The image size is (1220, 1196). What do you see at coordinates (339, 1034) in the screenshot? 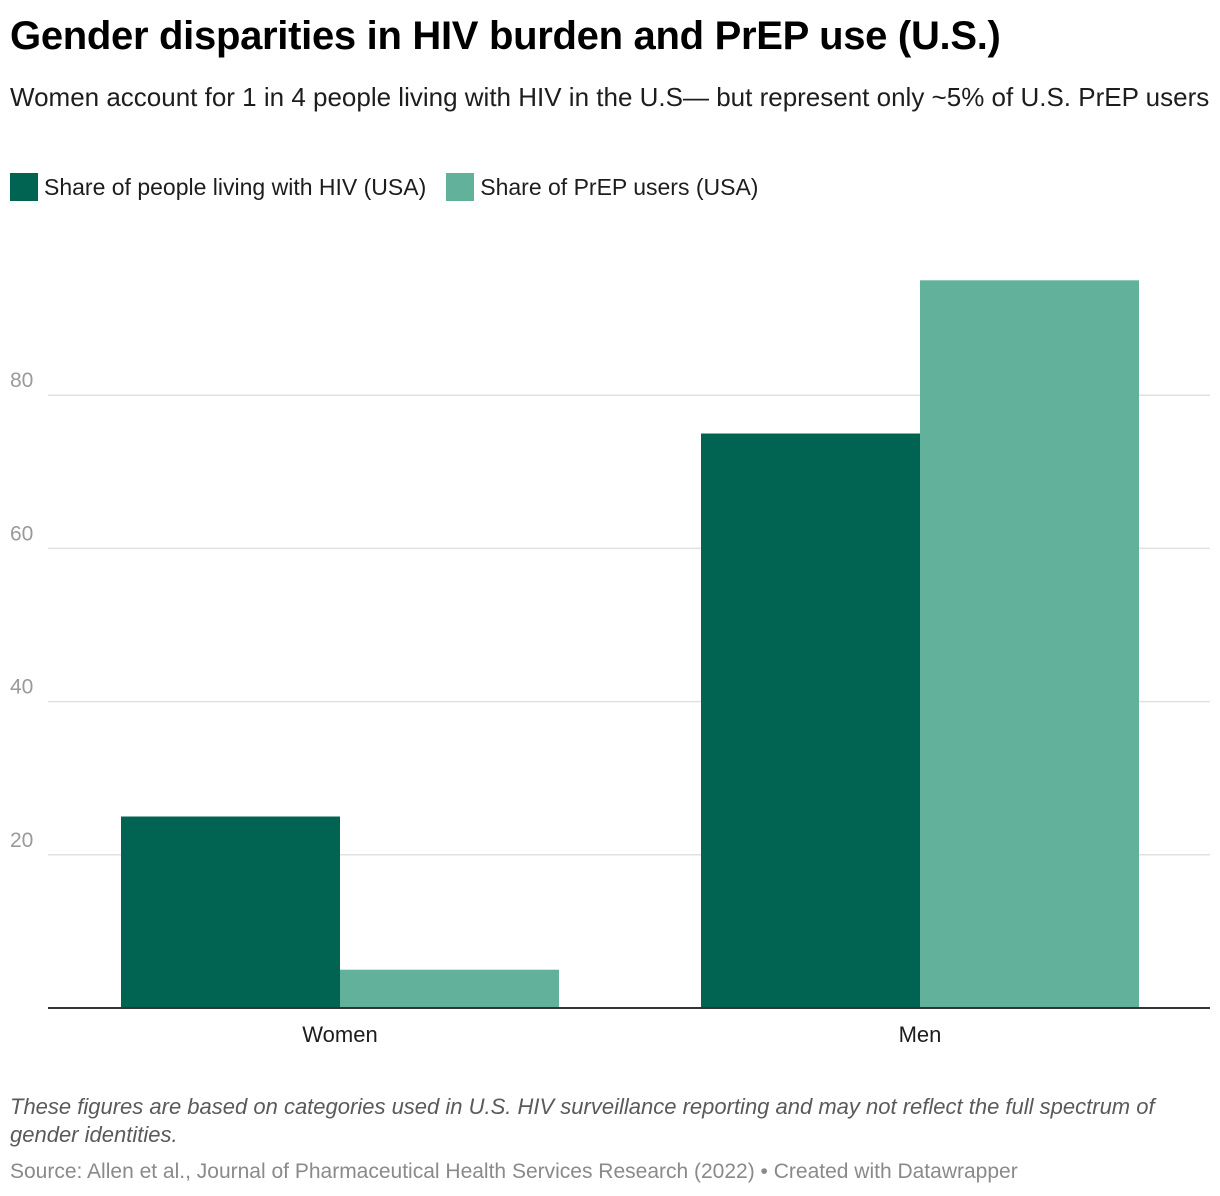
I see `x-tick-label-women: Women` at bounding box center [339, 1034].